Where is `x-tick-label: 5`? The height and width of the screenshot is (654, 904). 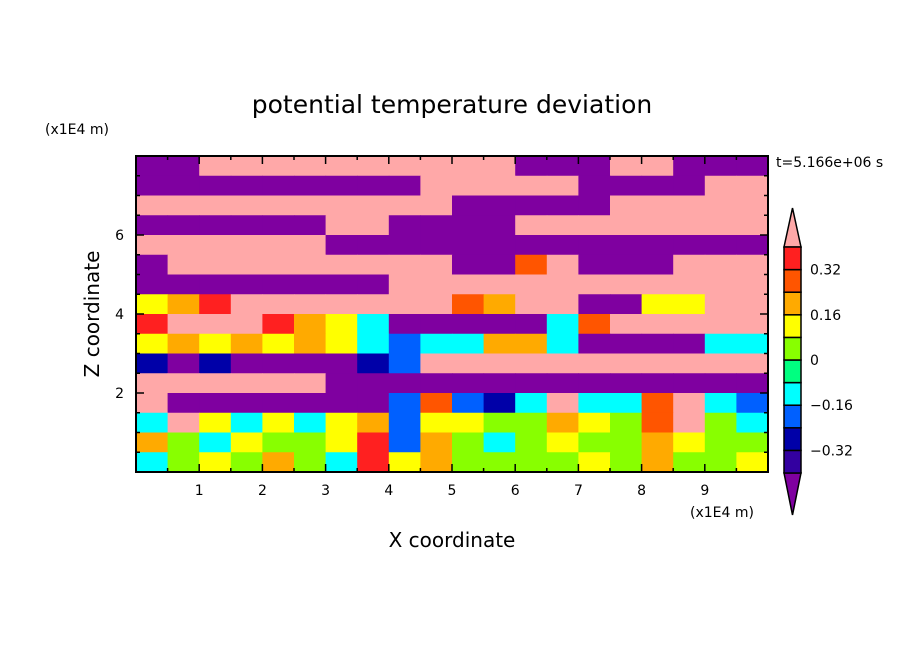
x-tick-label: 5 is located at coordinates (452, 491).